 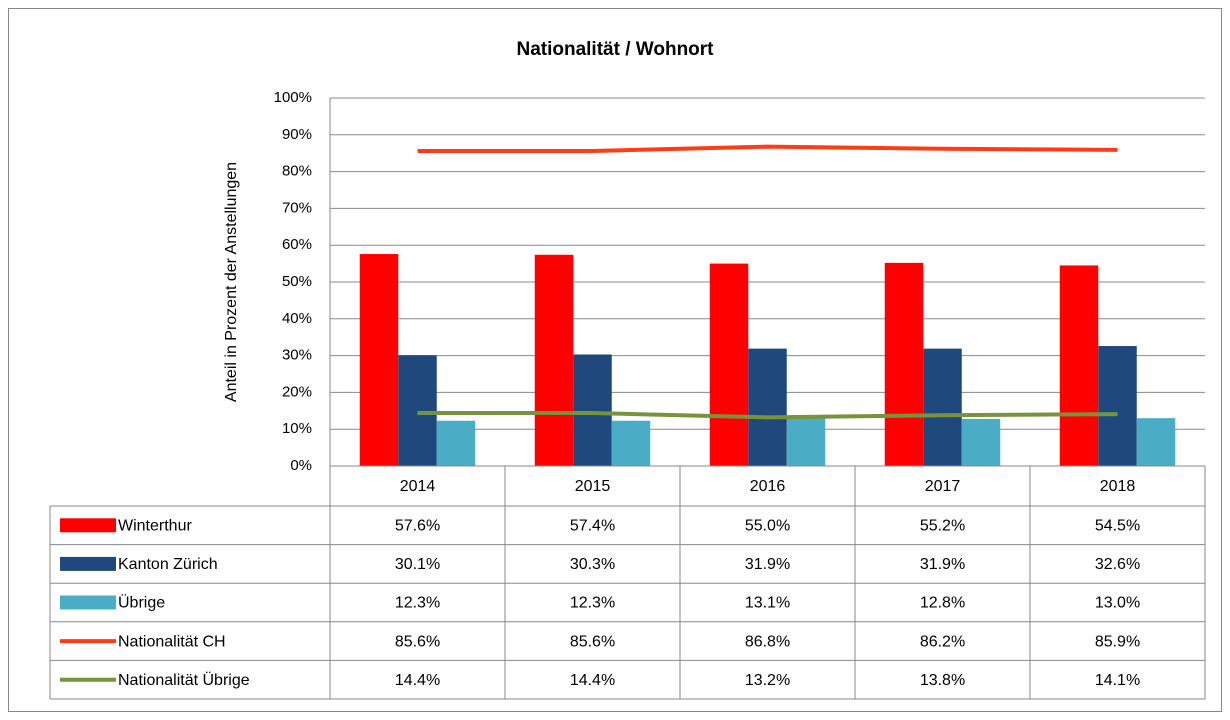 I want to click on x-tick-label: 2016, so click(x=768, y=486).